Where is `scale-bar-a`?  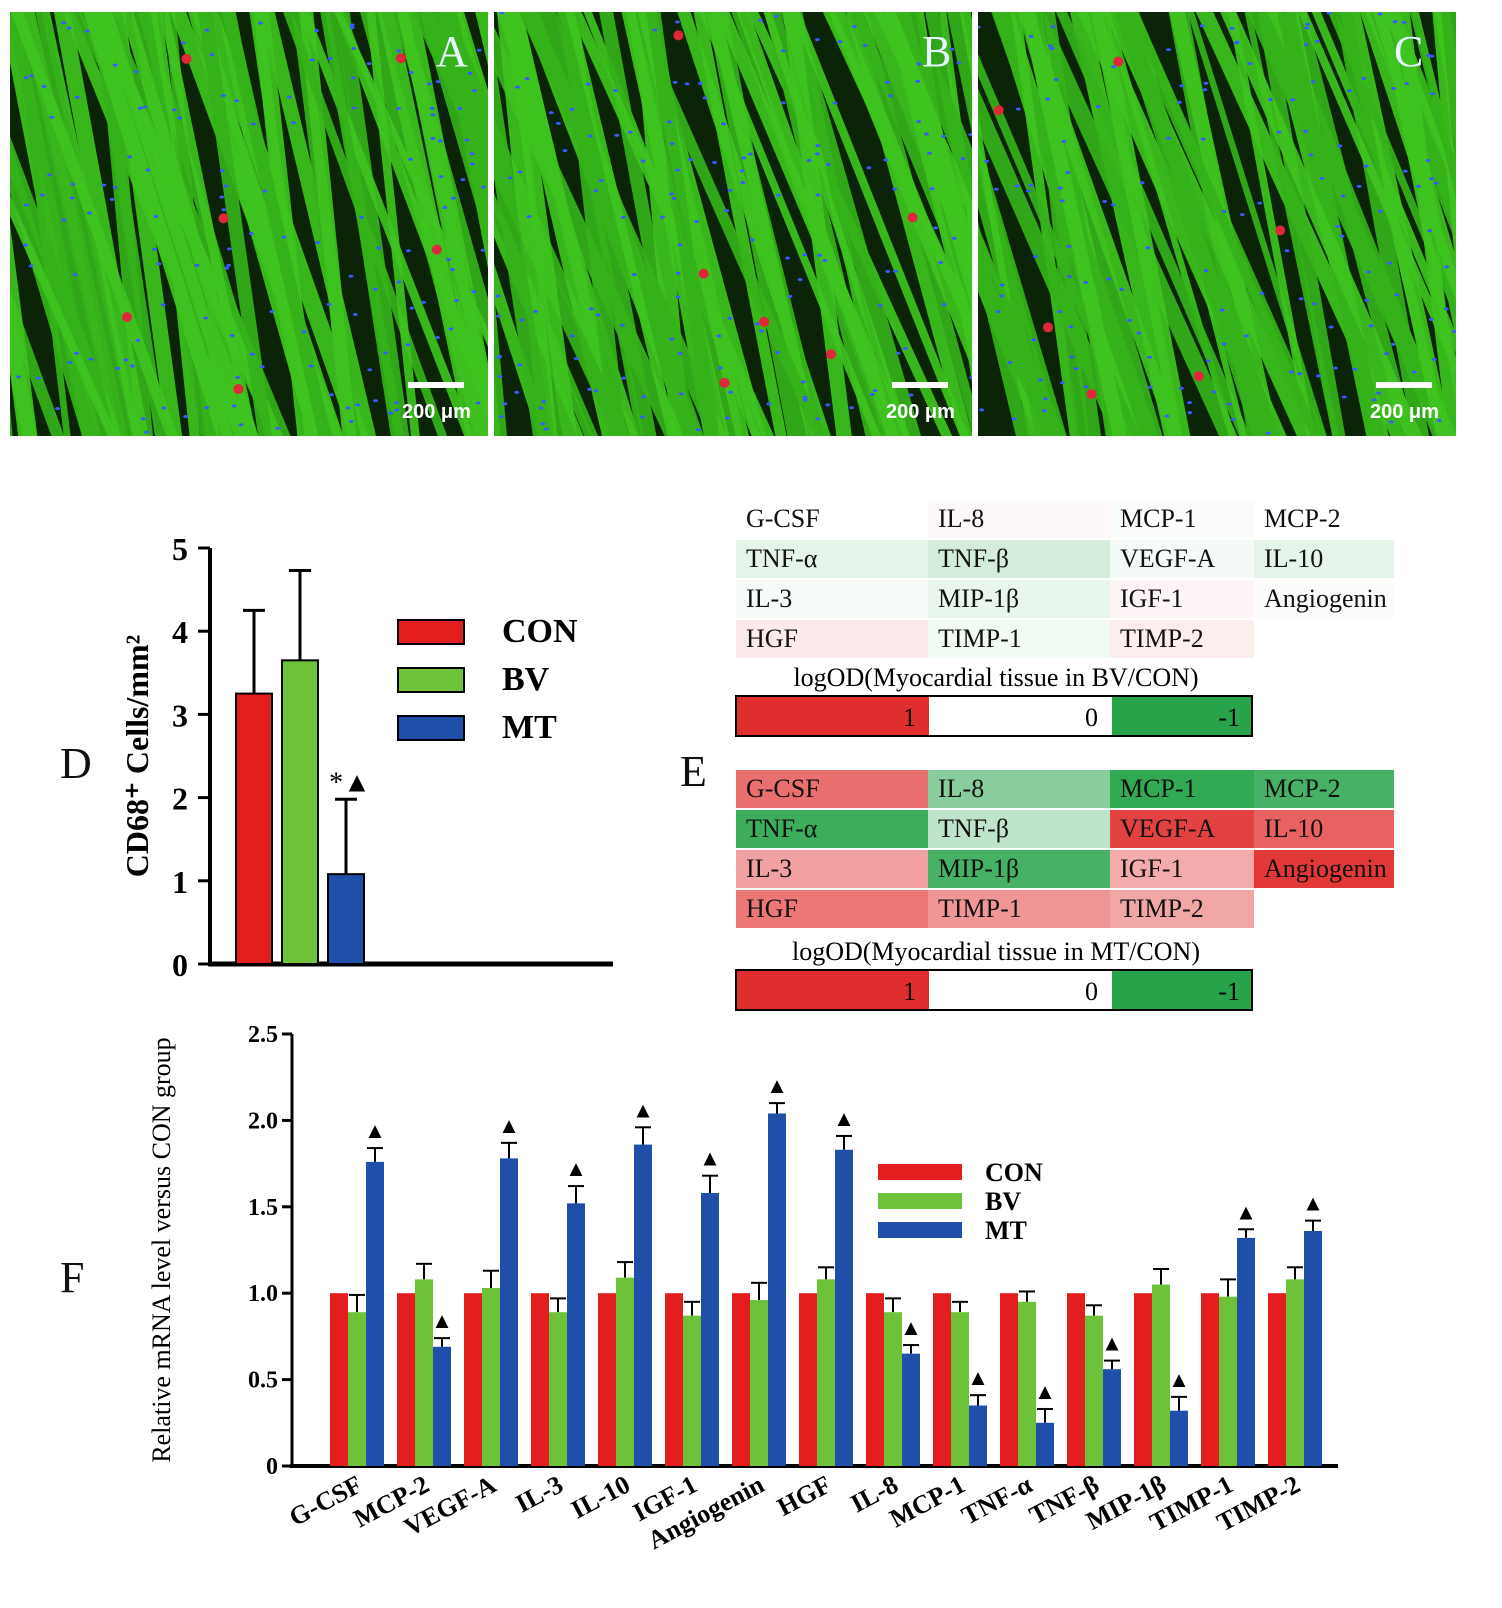
scale-bar-a is located at coordinates (436, 385).